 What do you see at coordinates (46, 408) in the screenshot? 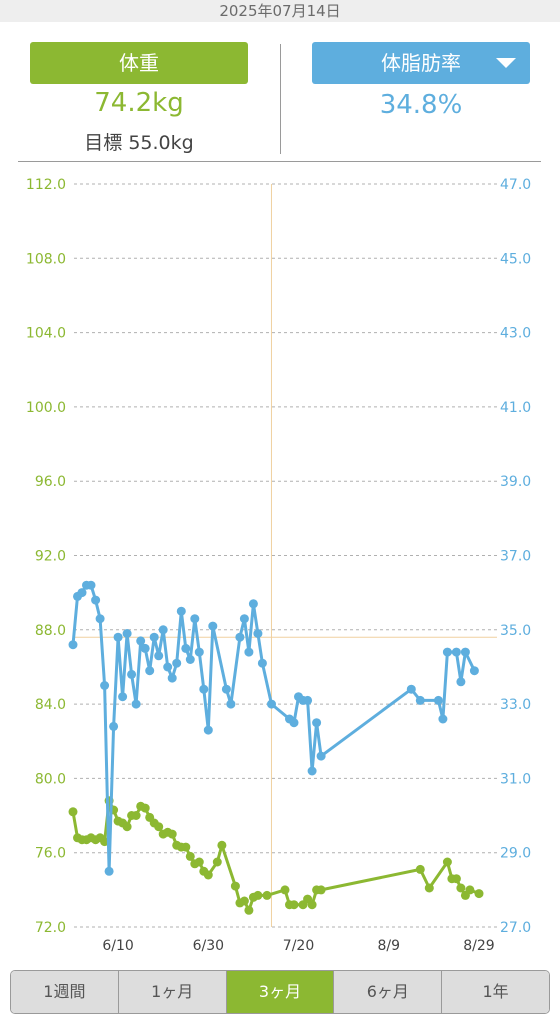
I see `y-left-tick-label: 100.0` at bounding box center [46, 408].